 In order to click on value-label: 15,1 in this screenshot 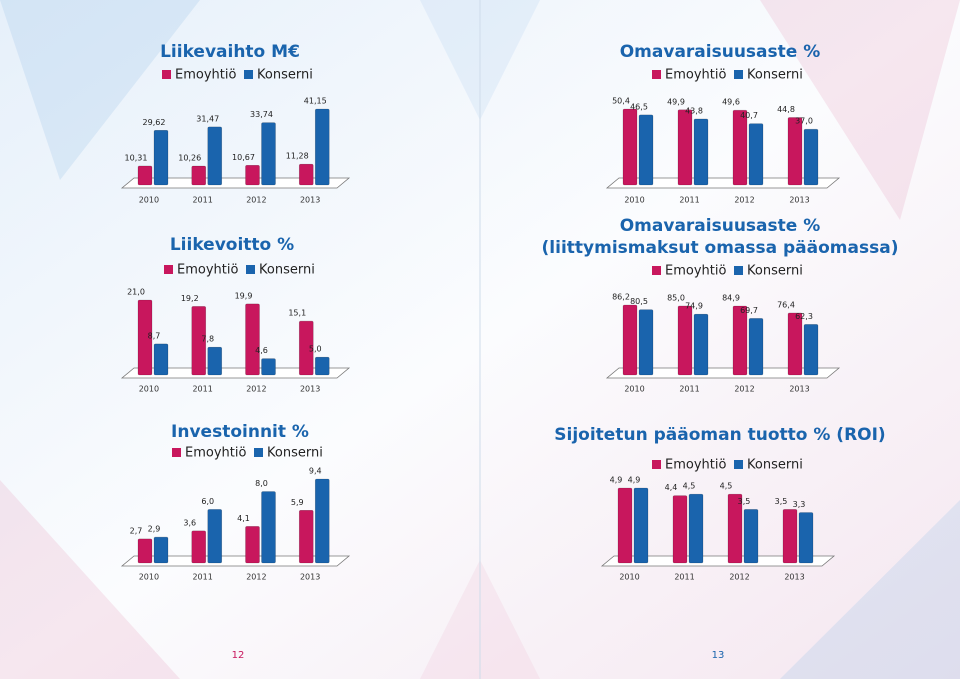, I will do `click(297, 313)`.